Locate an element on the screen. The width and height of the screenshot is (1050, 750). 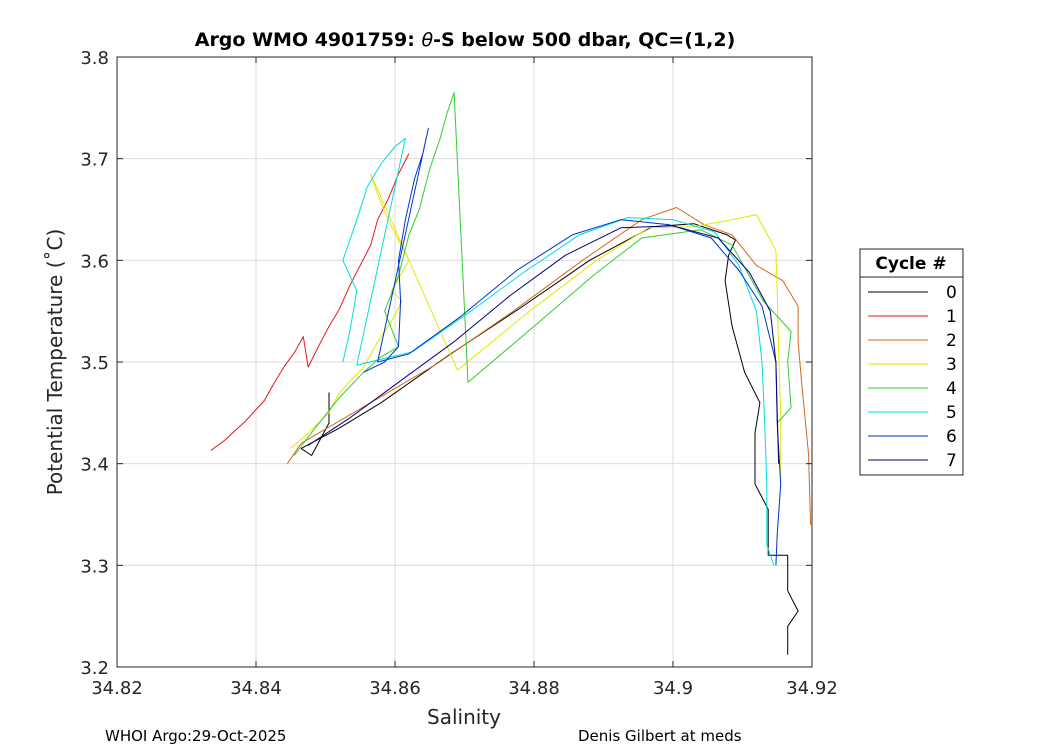
legend-label-cycle-1: 1 is located at coordinates (951, 317).